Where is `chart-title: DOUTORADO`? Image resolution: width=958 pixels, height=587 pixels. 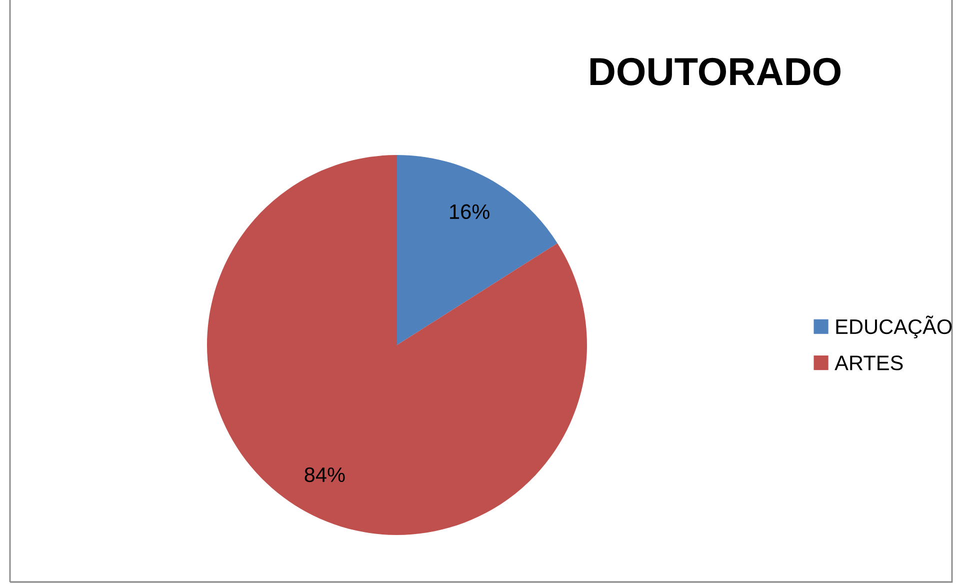
chart-title: DOUTORADO is located at coordinates (715, 72).